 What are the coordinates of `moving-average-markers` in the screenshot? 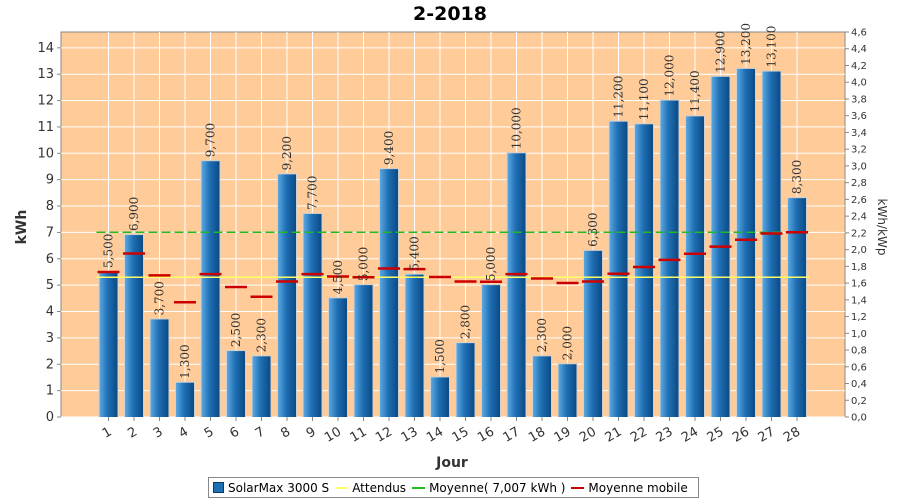 It's located at (452, 267).